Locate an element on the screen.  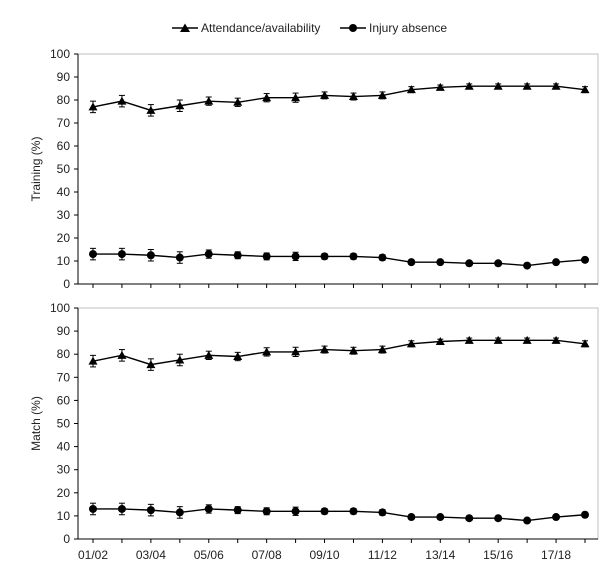
x-tick-label: 15/16 is located at coordinates (498, 555).